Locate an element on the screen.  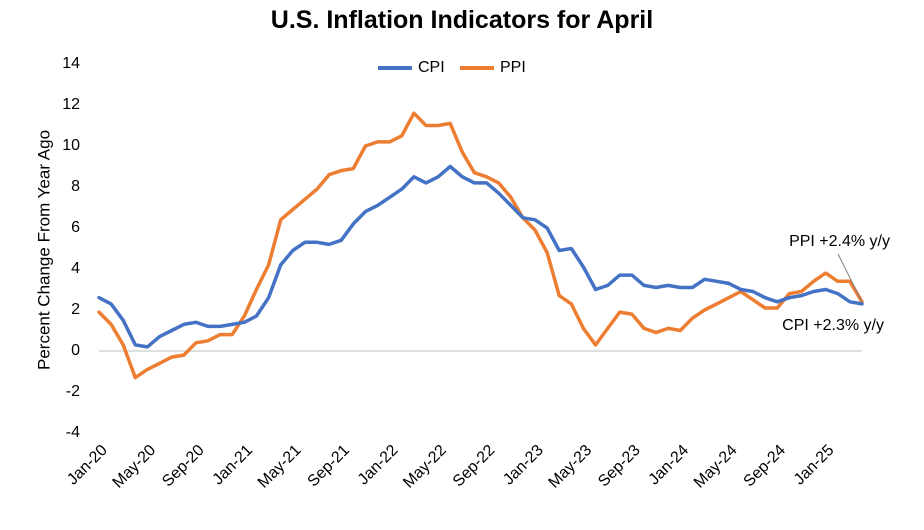
y-tick-label: 14 is located at coordinates (71, 63).